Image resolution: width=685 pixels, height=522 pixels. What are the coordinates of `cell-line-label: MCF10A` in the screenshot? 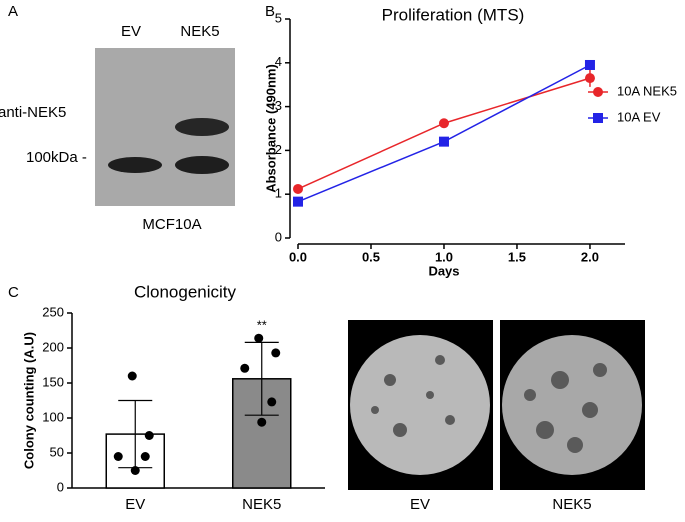 It's located at (171, 224).